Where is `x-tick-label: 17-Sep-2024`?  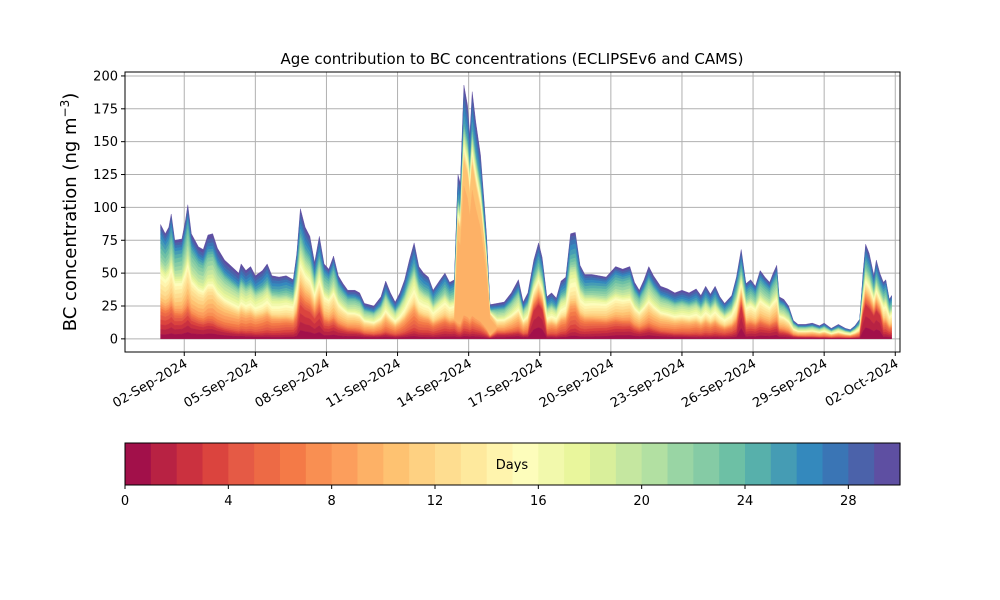 x-tick-label: 17-Sep-2024 is located at coordinates (506, 383).